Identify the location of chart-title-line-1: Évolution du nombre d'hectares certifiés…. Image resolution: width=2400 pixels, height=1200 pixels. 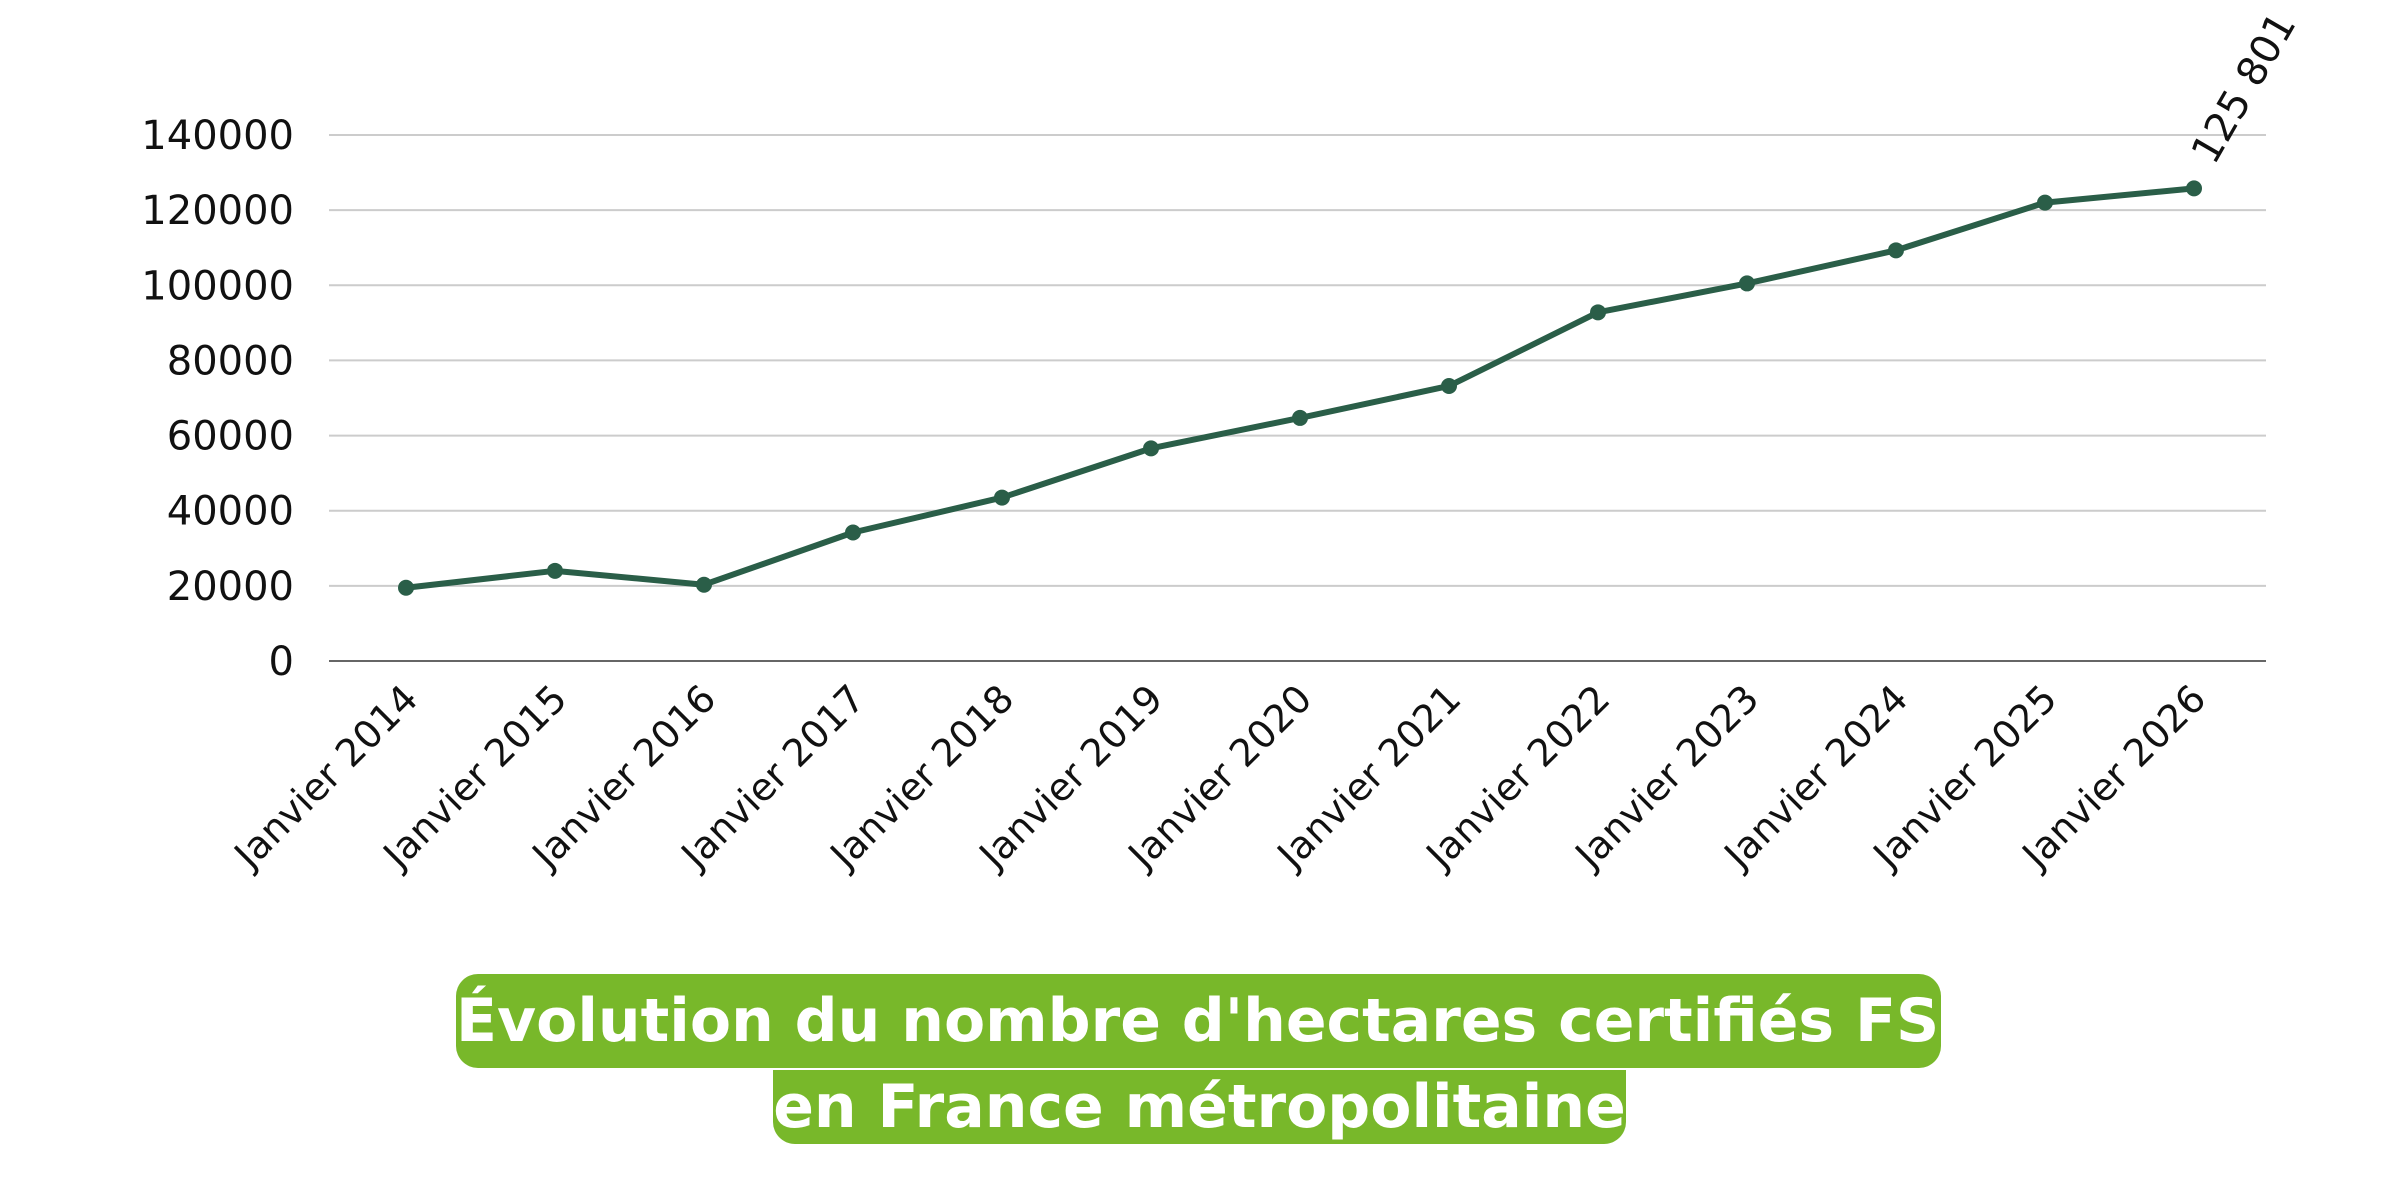
(1219, 1021).